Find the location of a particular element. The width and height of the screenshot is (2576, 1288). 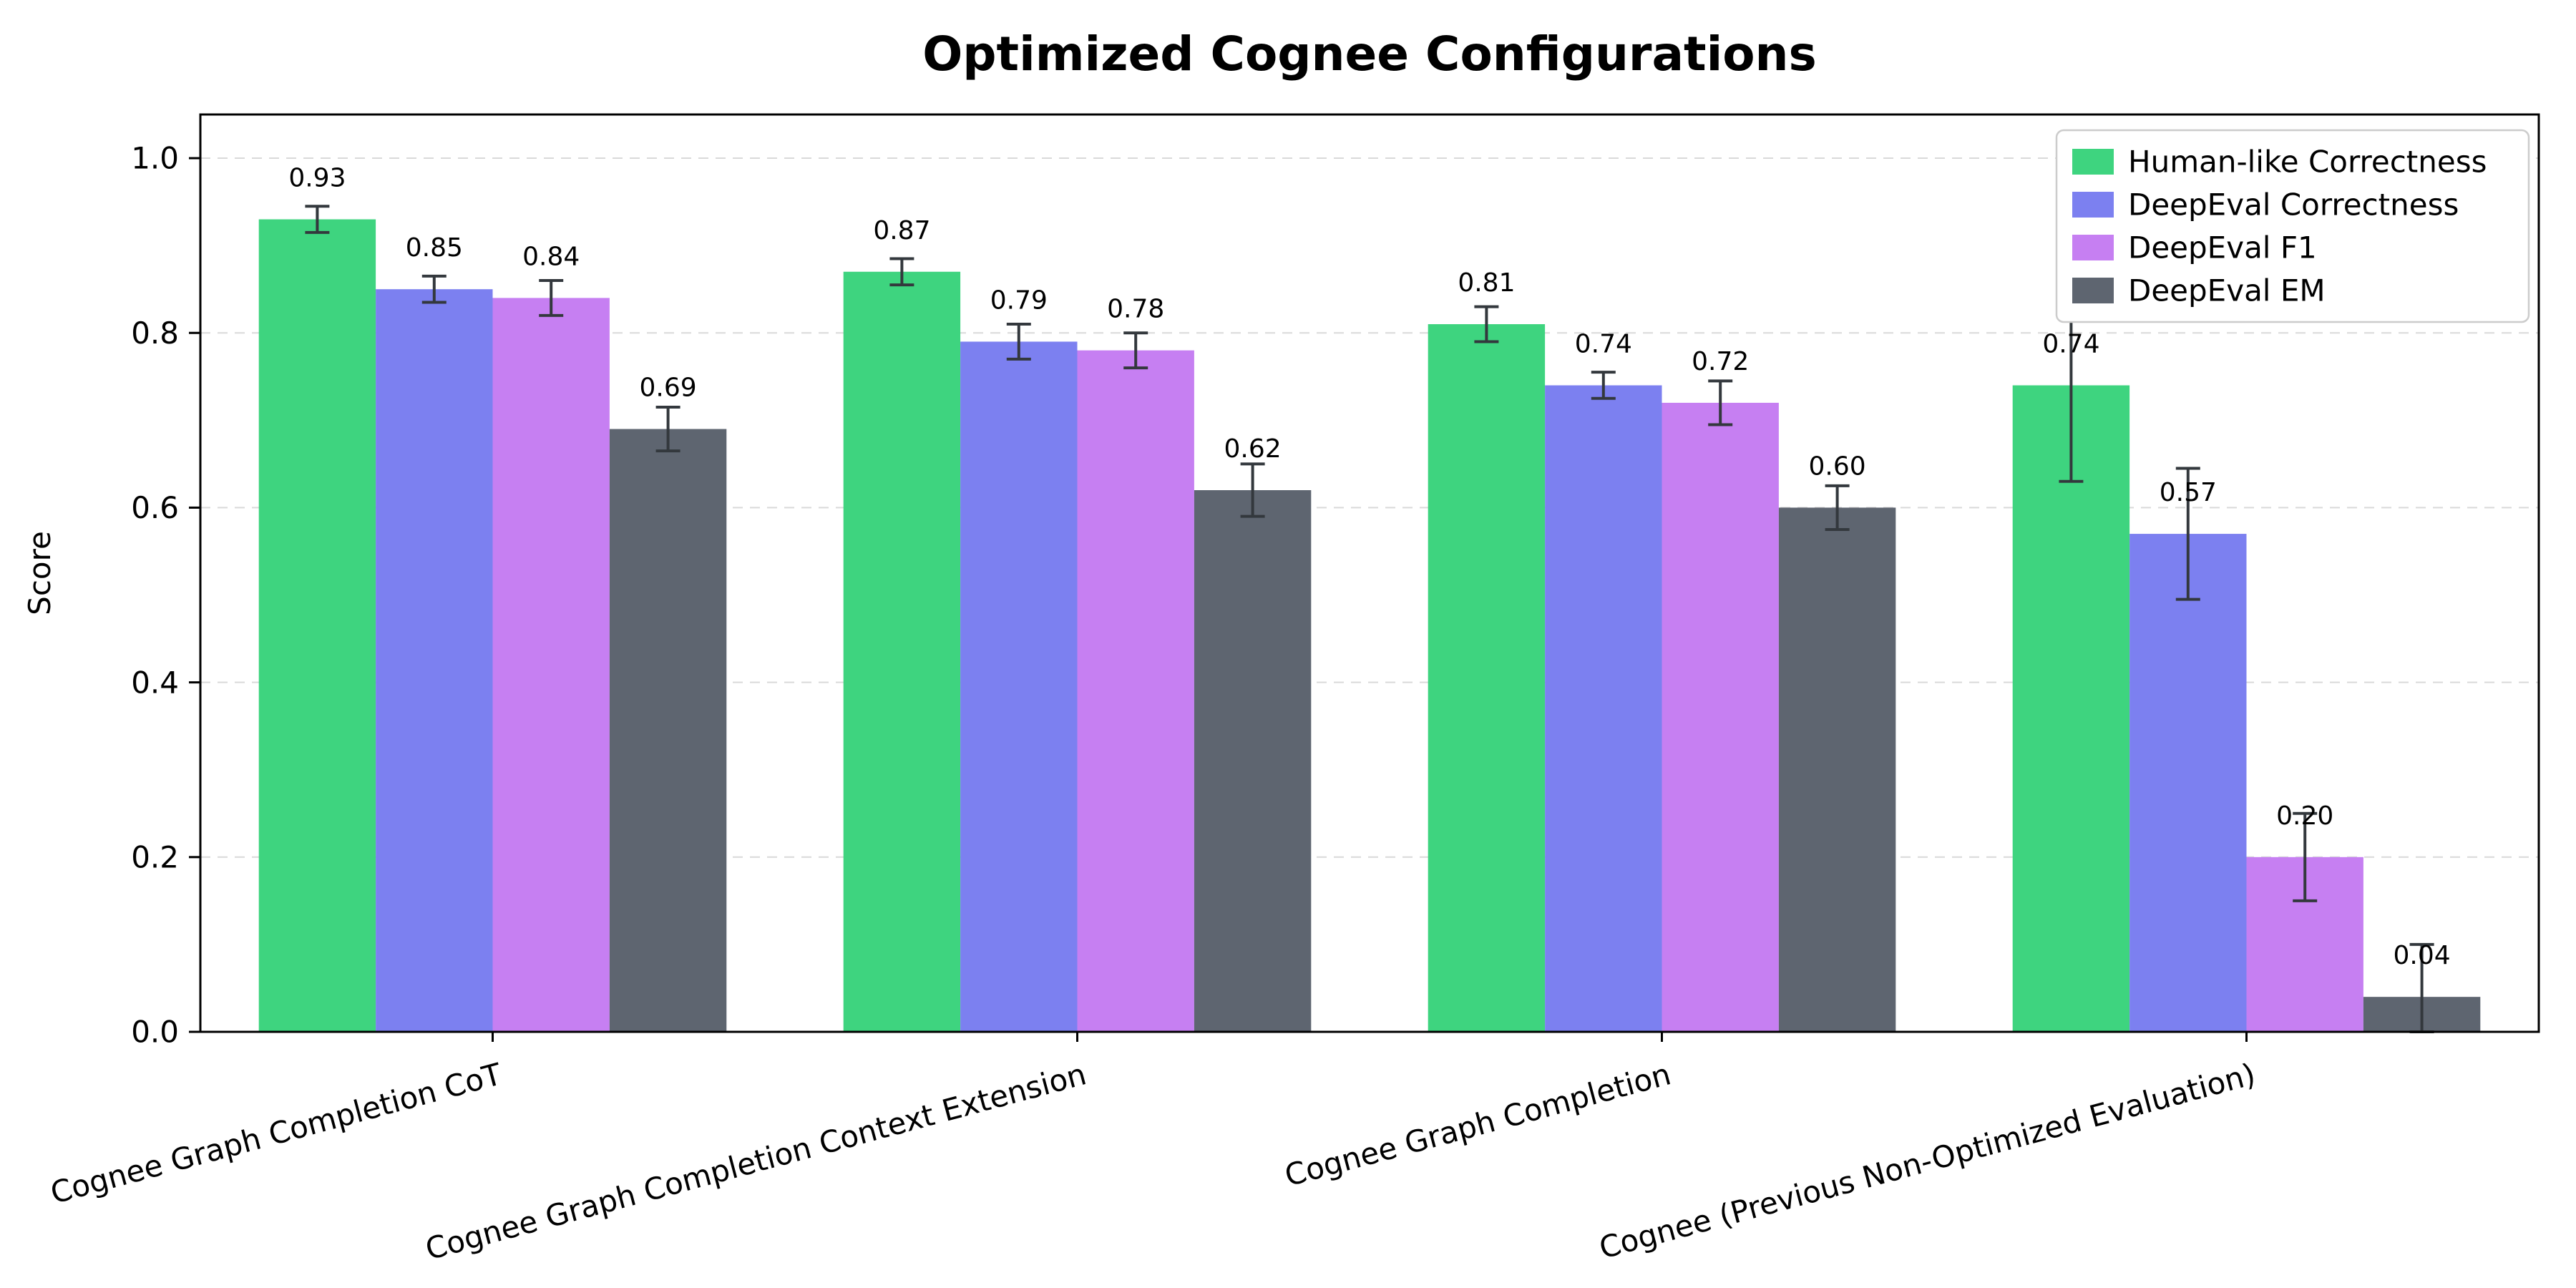

legend-box is located at coordinates (2292, 226).